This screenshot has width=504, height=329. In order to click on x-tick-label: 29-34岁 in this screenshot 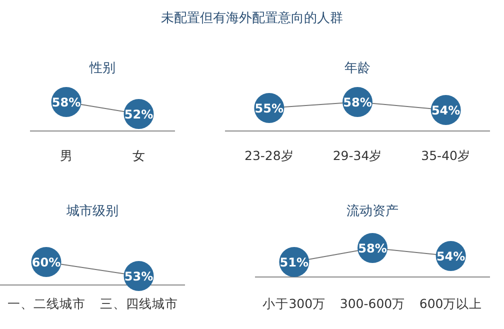, I will do `click(357, 155)`.